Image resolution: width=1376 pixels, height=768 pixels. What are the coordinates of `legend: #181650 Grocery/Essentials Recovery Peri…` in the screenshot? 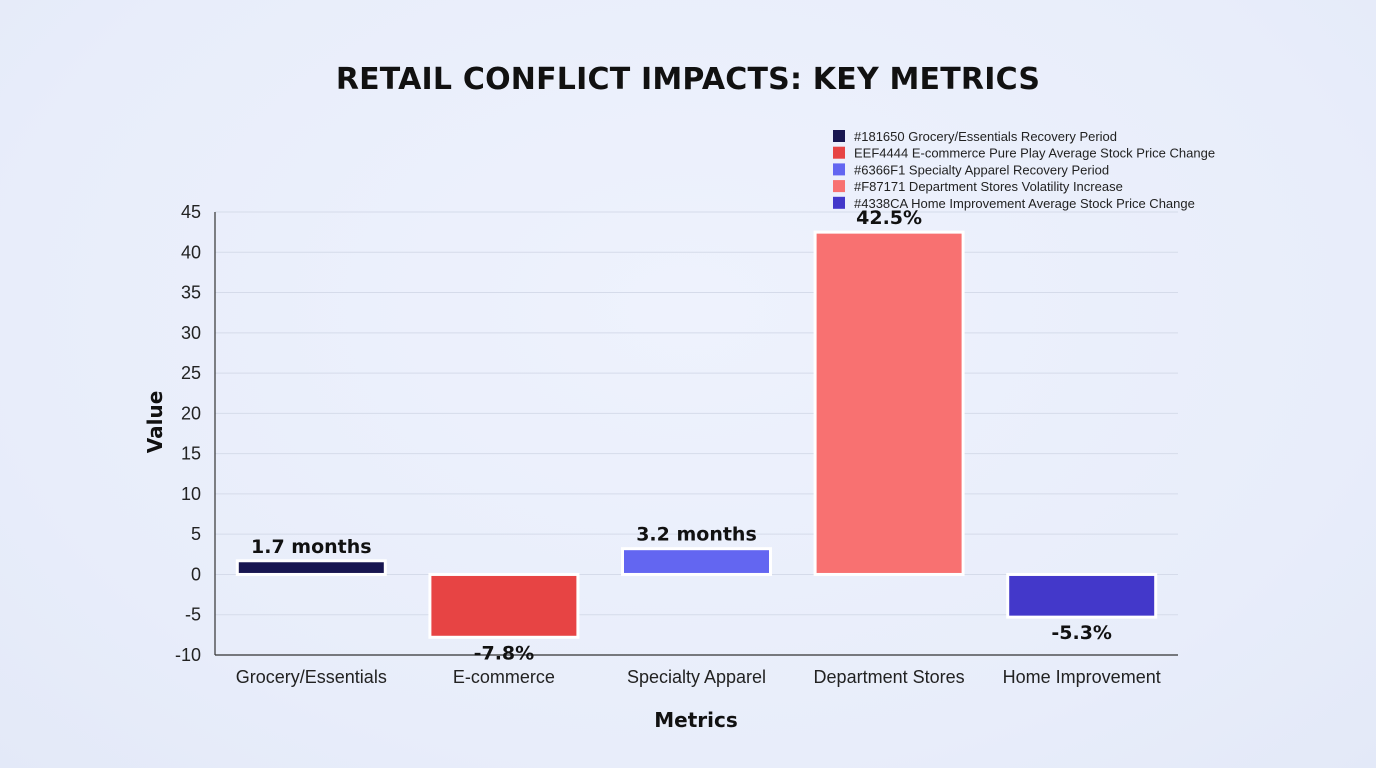 It's located at (1024, 170).